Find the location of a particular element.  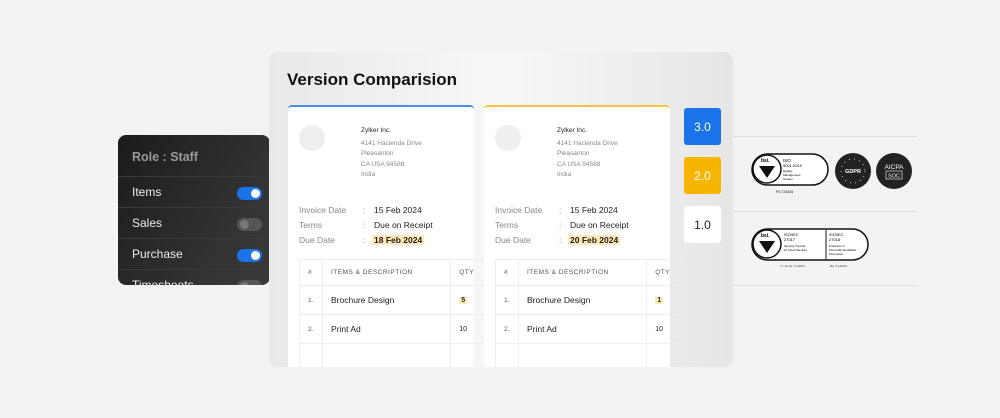

permission-row-items: Items is located at coordinates (194, 191).